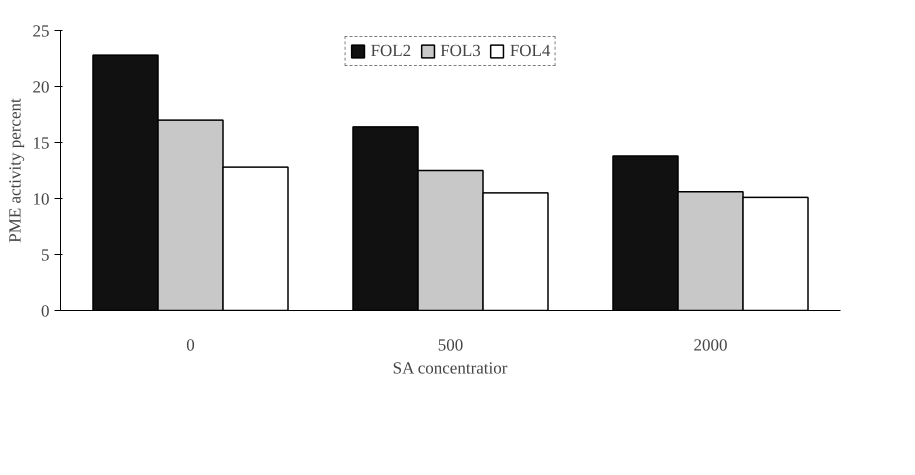 The image size is (915, 475). Describe the element at coordinates (450, 368) in the screenshot. I see `x-axis-title: SA concentratior` at that location.